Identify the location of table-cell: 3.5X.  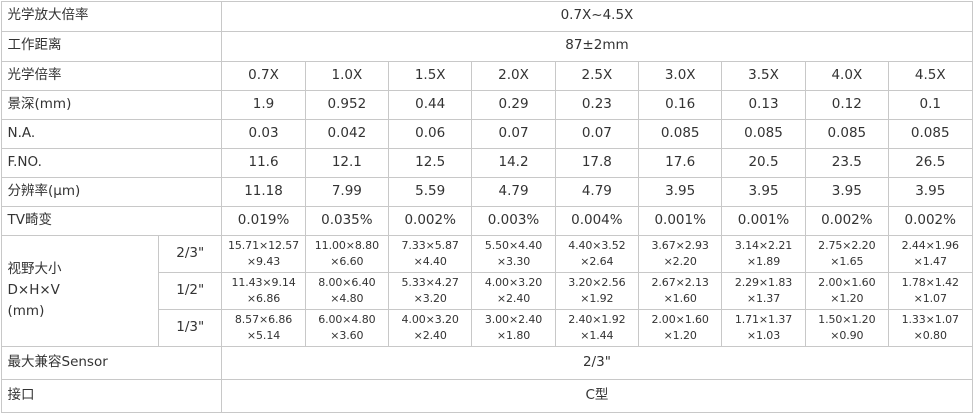
(763, 75).